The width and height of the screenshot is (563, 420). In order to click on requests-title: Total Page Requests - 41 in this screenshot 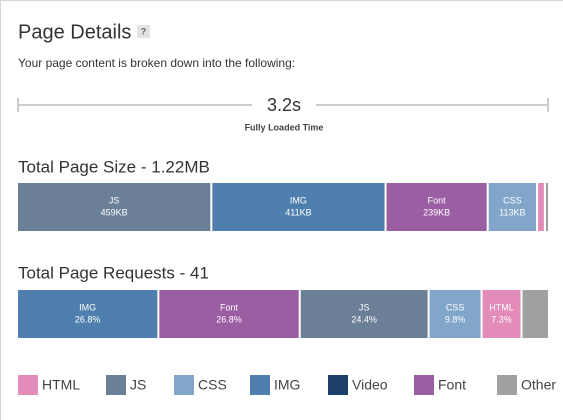, I will do `click(113, 272)`.